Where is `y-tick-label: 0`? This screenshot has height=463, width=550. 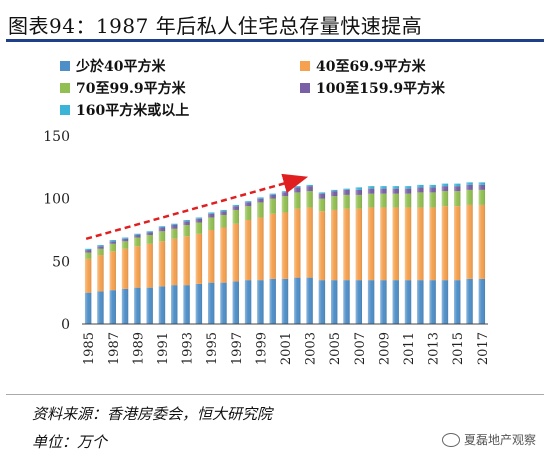
y-tick-label: 0 is located at coordinates (65, 325).